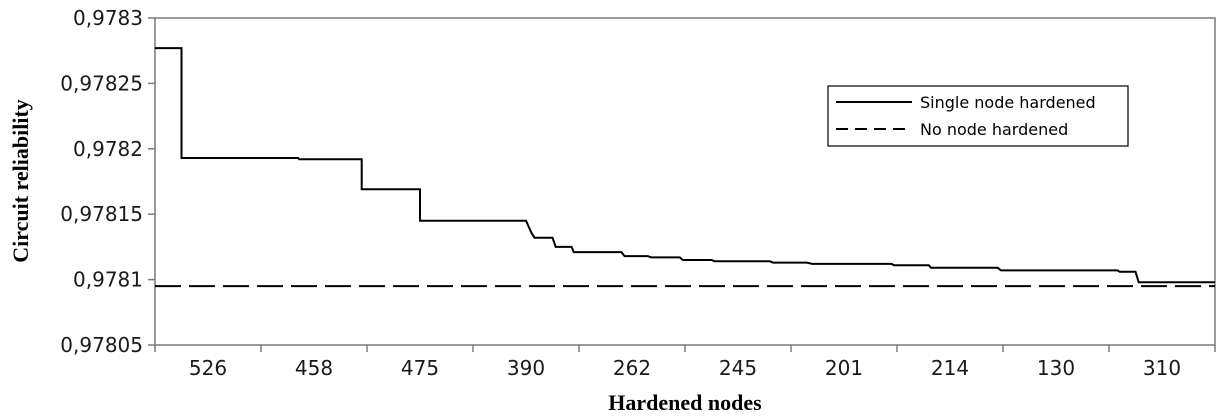  What do you see at coordinates (314, 368) in the screenshot?
I see `x-tick-label: 458` at bounding box center [314, 368].